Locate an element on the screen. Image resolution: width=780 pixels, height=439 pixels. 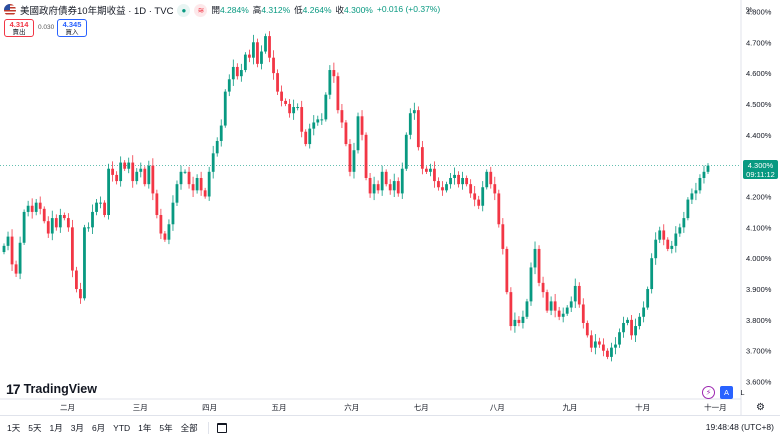
tradingview-logo: 17 TradingView is located at coordinates (51, 389).